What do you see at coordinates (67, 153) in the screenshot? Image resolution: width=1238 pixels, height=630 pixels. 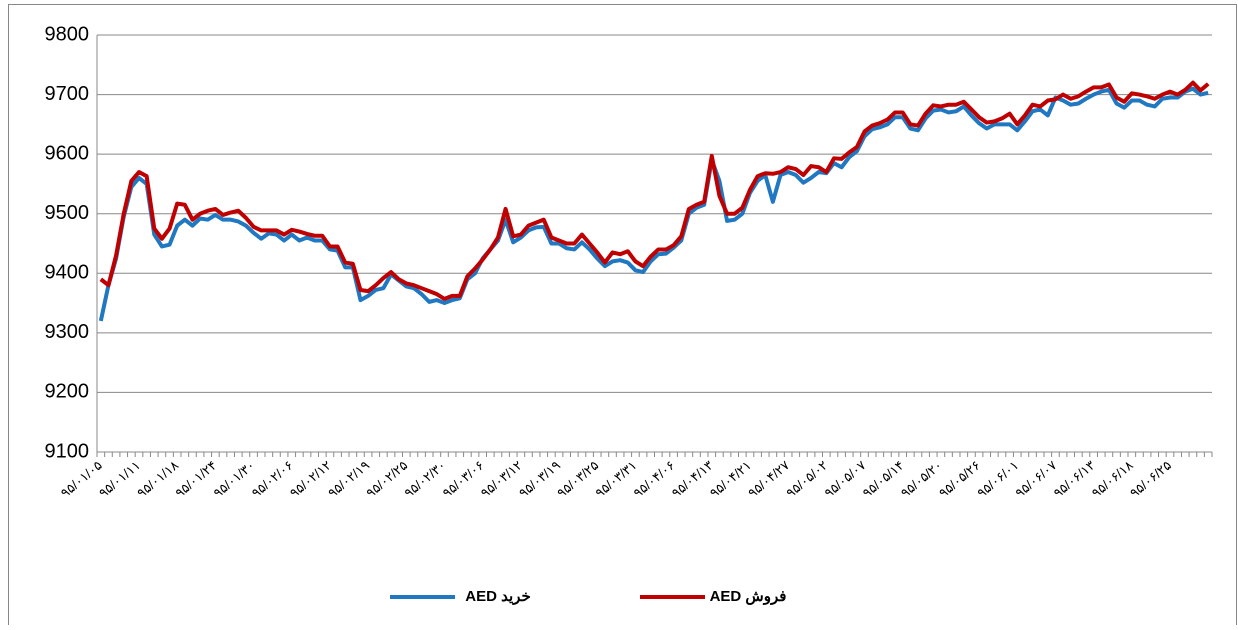 I see `y-tick-label: 9600` at bounding box center [67, 153].